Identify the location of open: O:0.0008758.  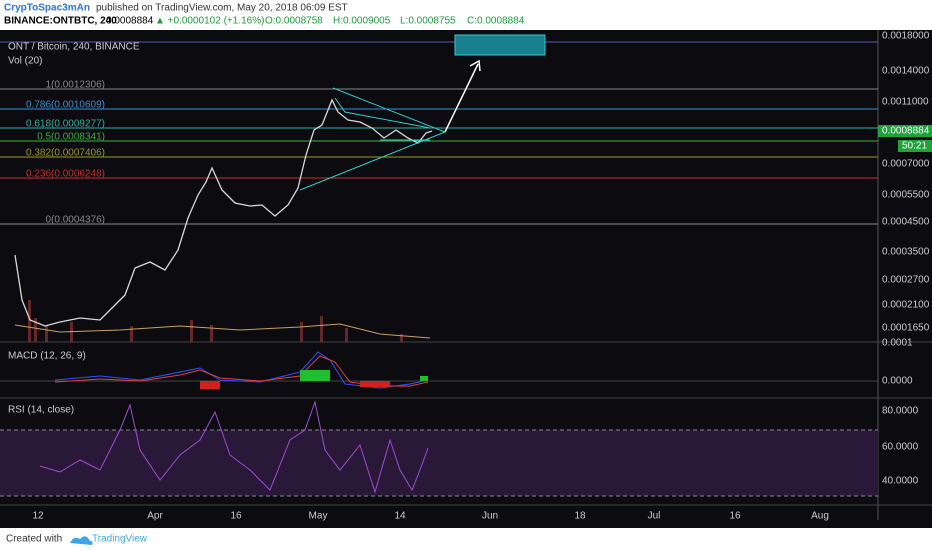
(294, 21).